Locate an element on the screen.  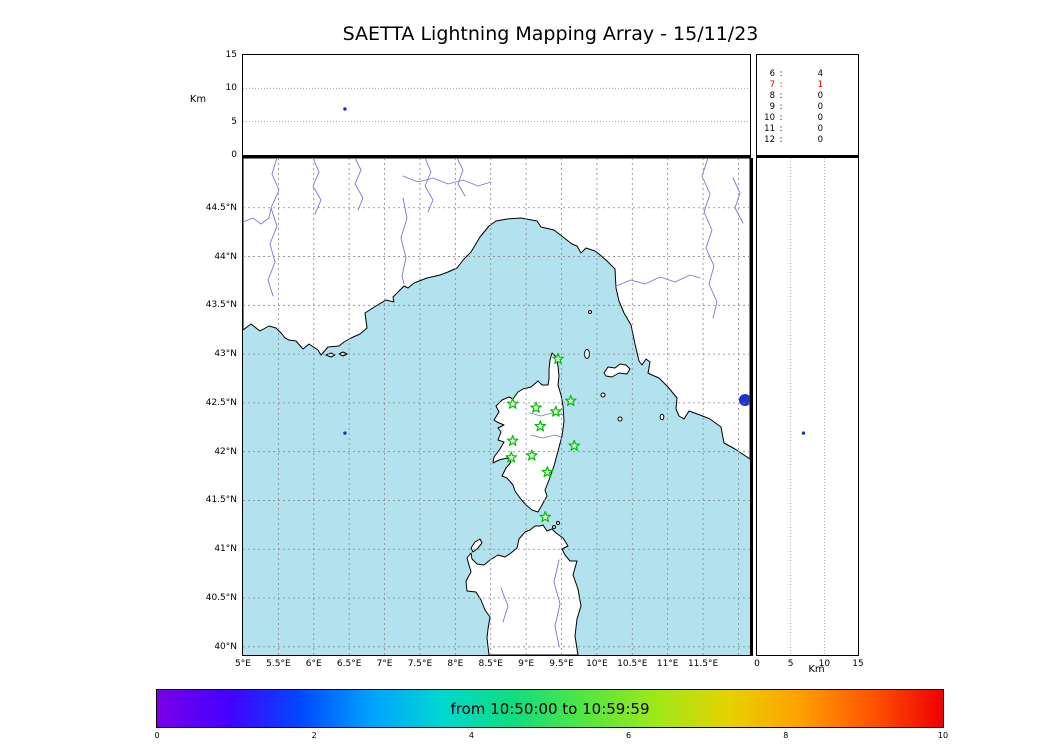
colorbar-tick-label: 4 is located at coordinates (471, 735).